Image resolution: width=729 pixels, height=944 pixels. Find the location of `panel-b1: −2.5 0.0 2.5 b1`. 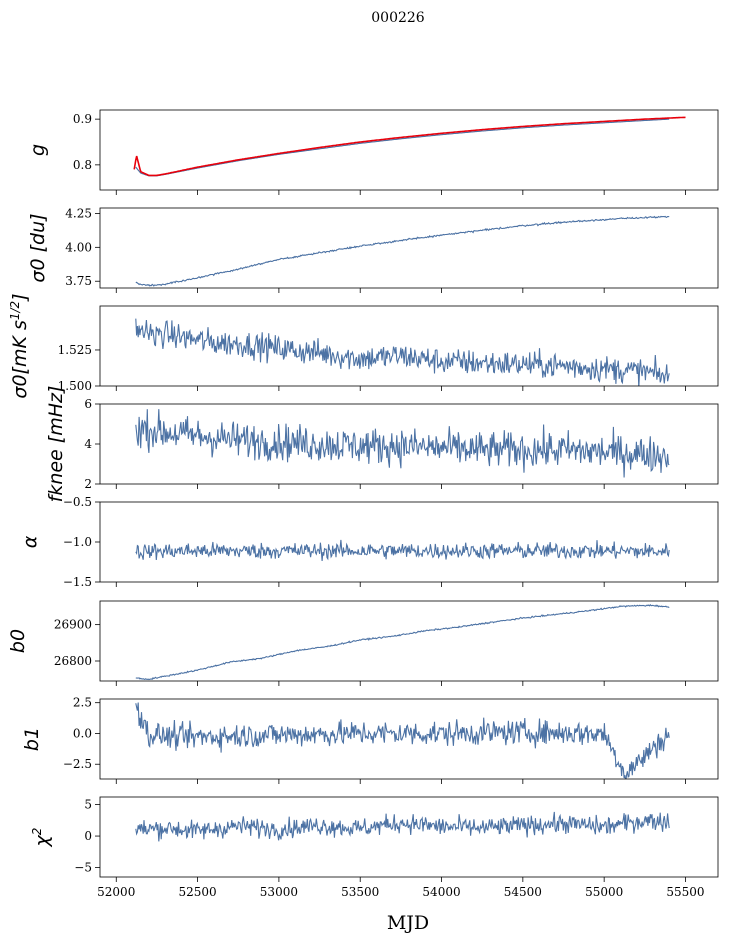

panel-b1: −2.5 0.0 2.5 b1 is located at coordinates (370, 740).